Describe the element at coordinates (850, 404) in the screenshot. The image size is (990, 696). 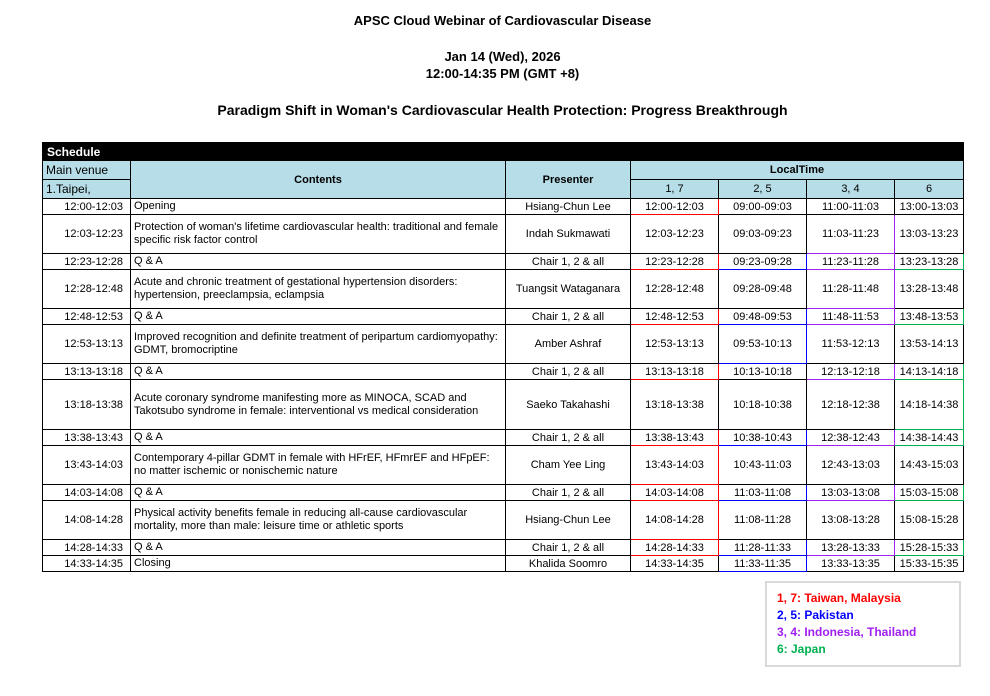
I see `local-time-cell: 12:18-12:38` at that location.